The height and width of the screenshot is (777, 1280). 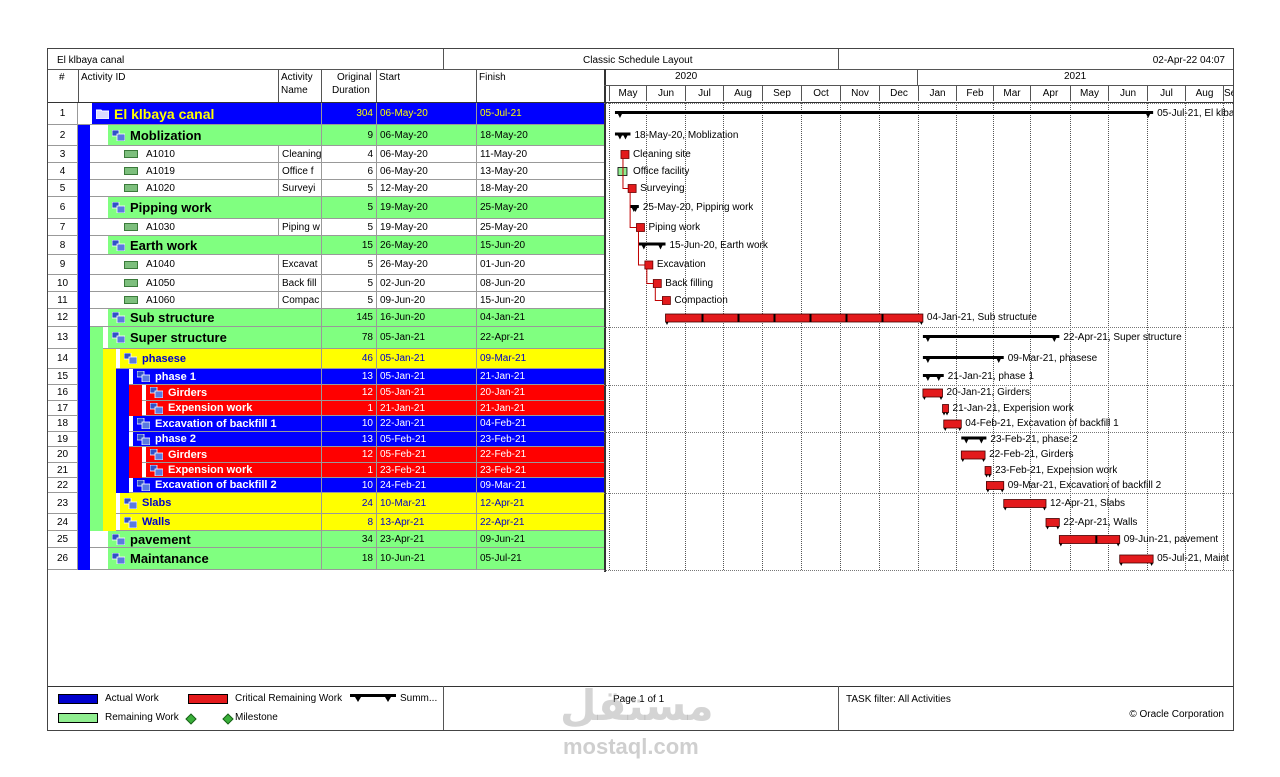 I want to click on original-duration: 6, so click(x=348, y=171).